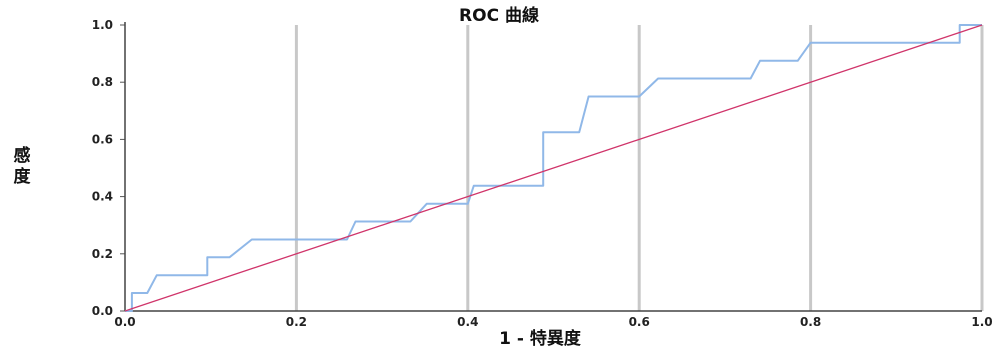 The width and height of the screenshot is (998, 350). Describe the element at coordinates (102, 25) in the screenshot. I see `y-tick-label: 1.0` at that location.